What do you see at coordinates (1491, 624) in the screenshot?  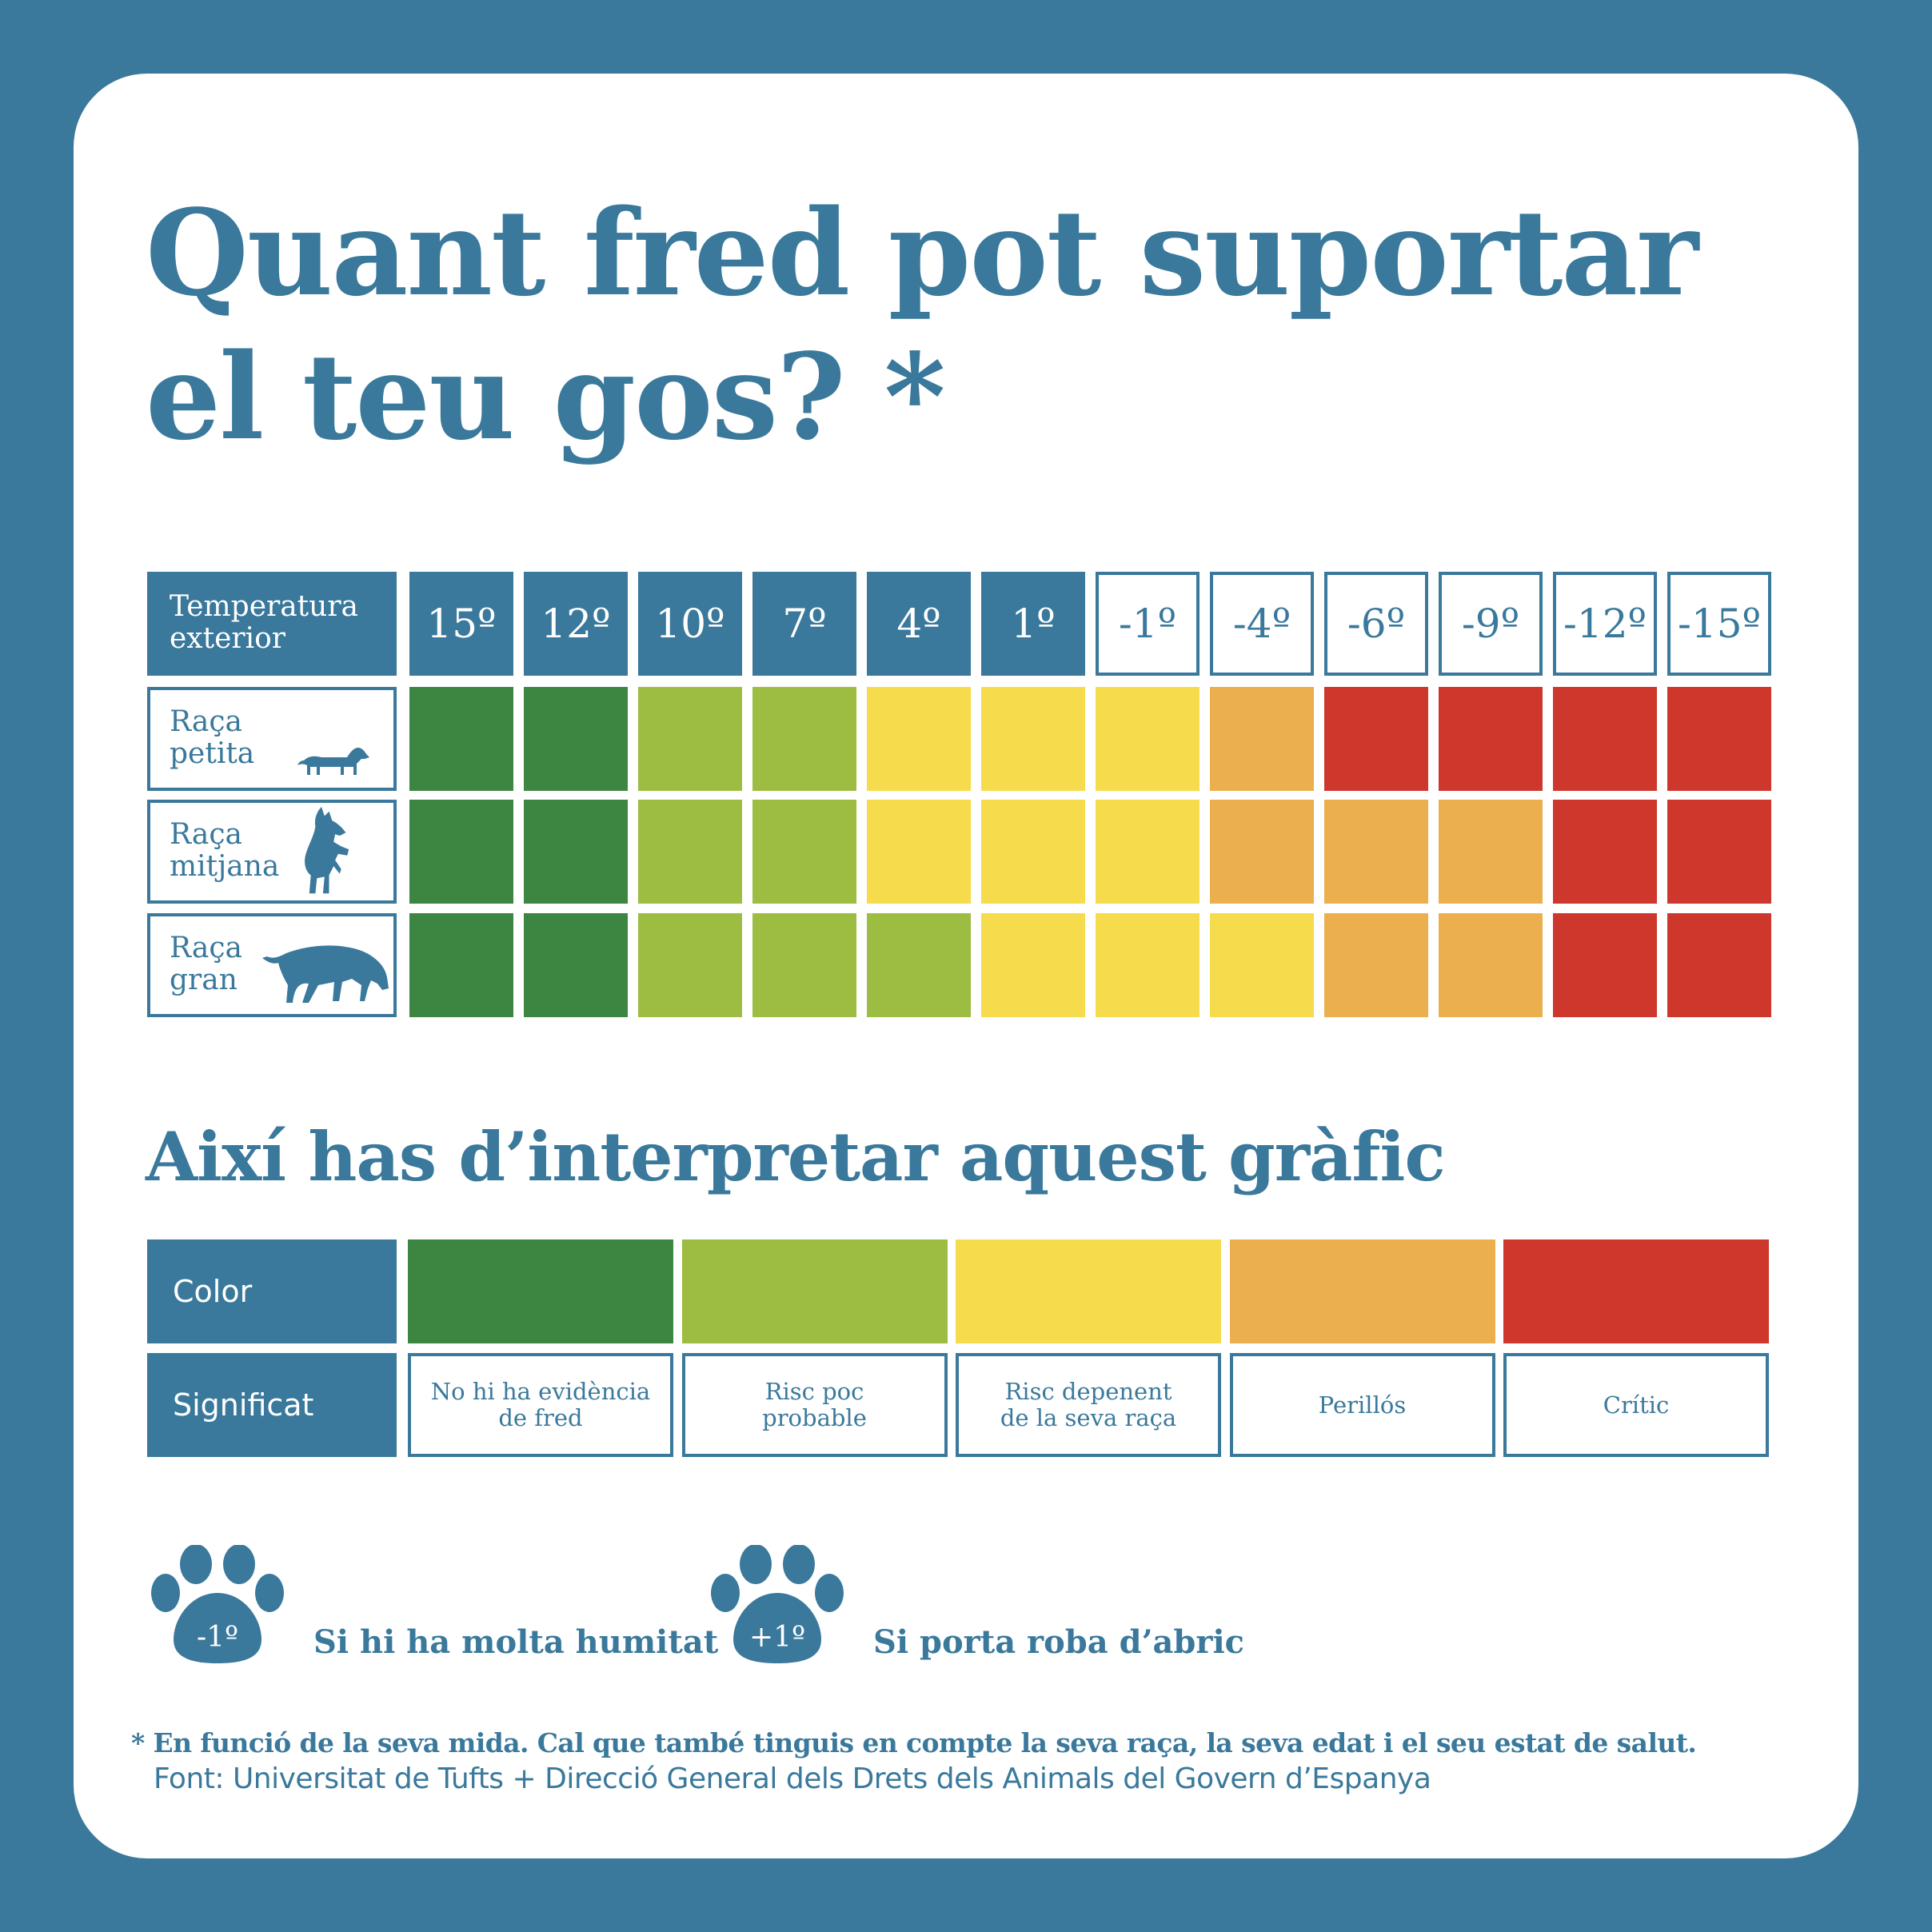 I see `temperature-header-cell: -9º` at bounding box center [1491, 624].